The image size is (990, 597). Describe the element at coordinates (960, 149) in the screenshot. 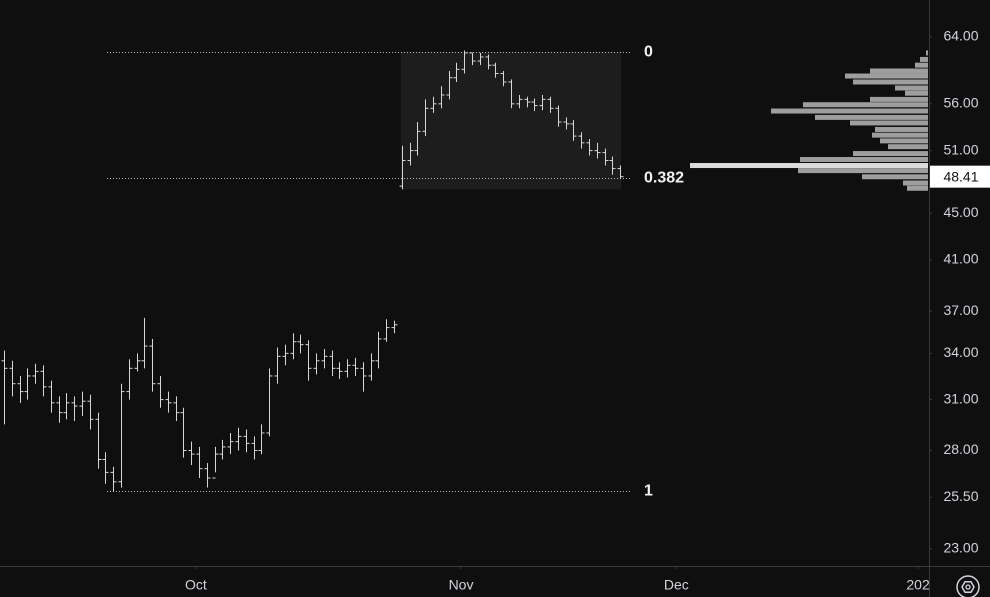

I see `y-tick-label: 51.00` at that location.